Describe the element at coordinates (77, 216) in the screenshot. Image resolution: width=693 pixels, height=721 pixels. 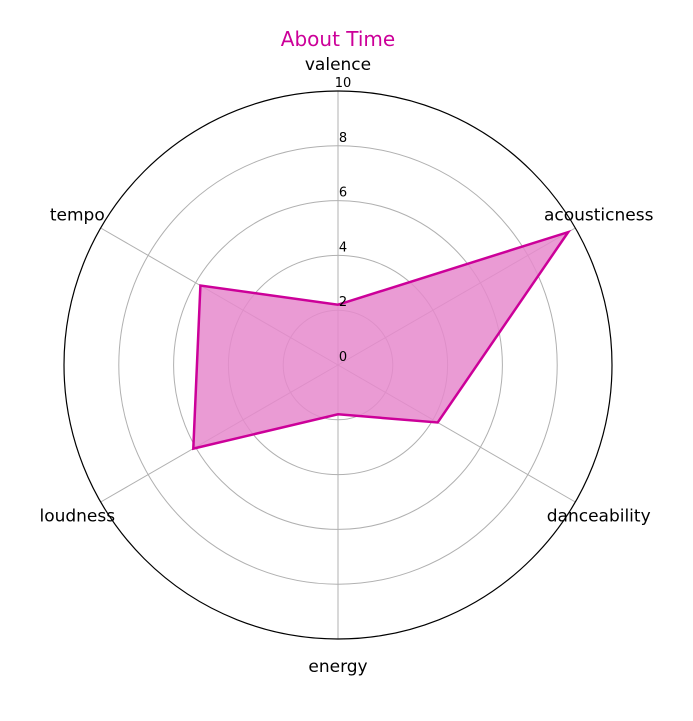
I see `axis-label-tempo: tempo` at that location.